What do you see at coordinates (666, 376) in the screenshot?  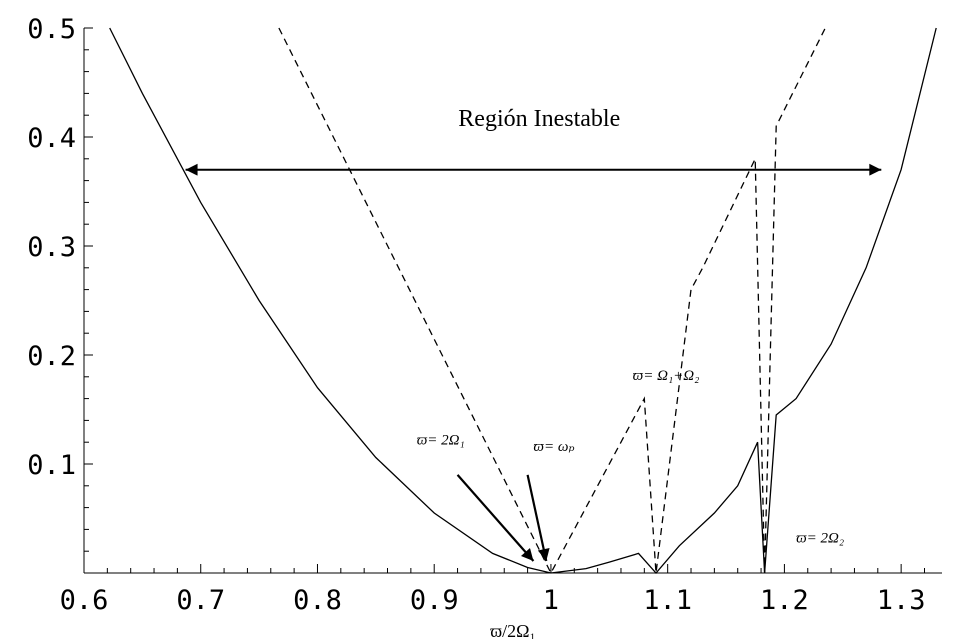 I see `curve-annotation: ϖ= Ω₁+Ω₂` at bounding box center [666, 376].